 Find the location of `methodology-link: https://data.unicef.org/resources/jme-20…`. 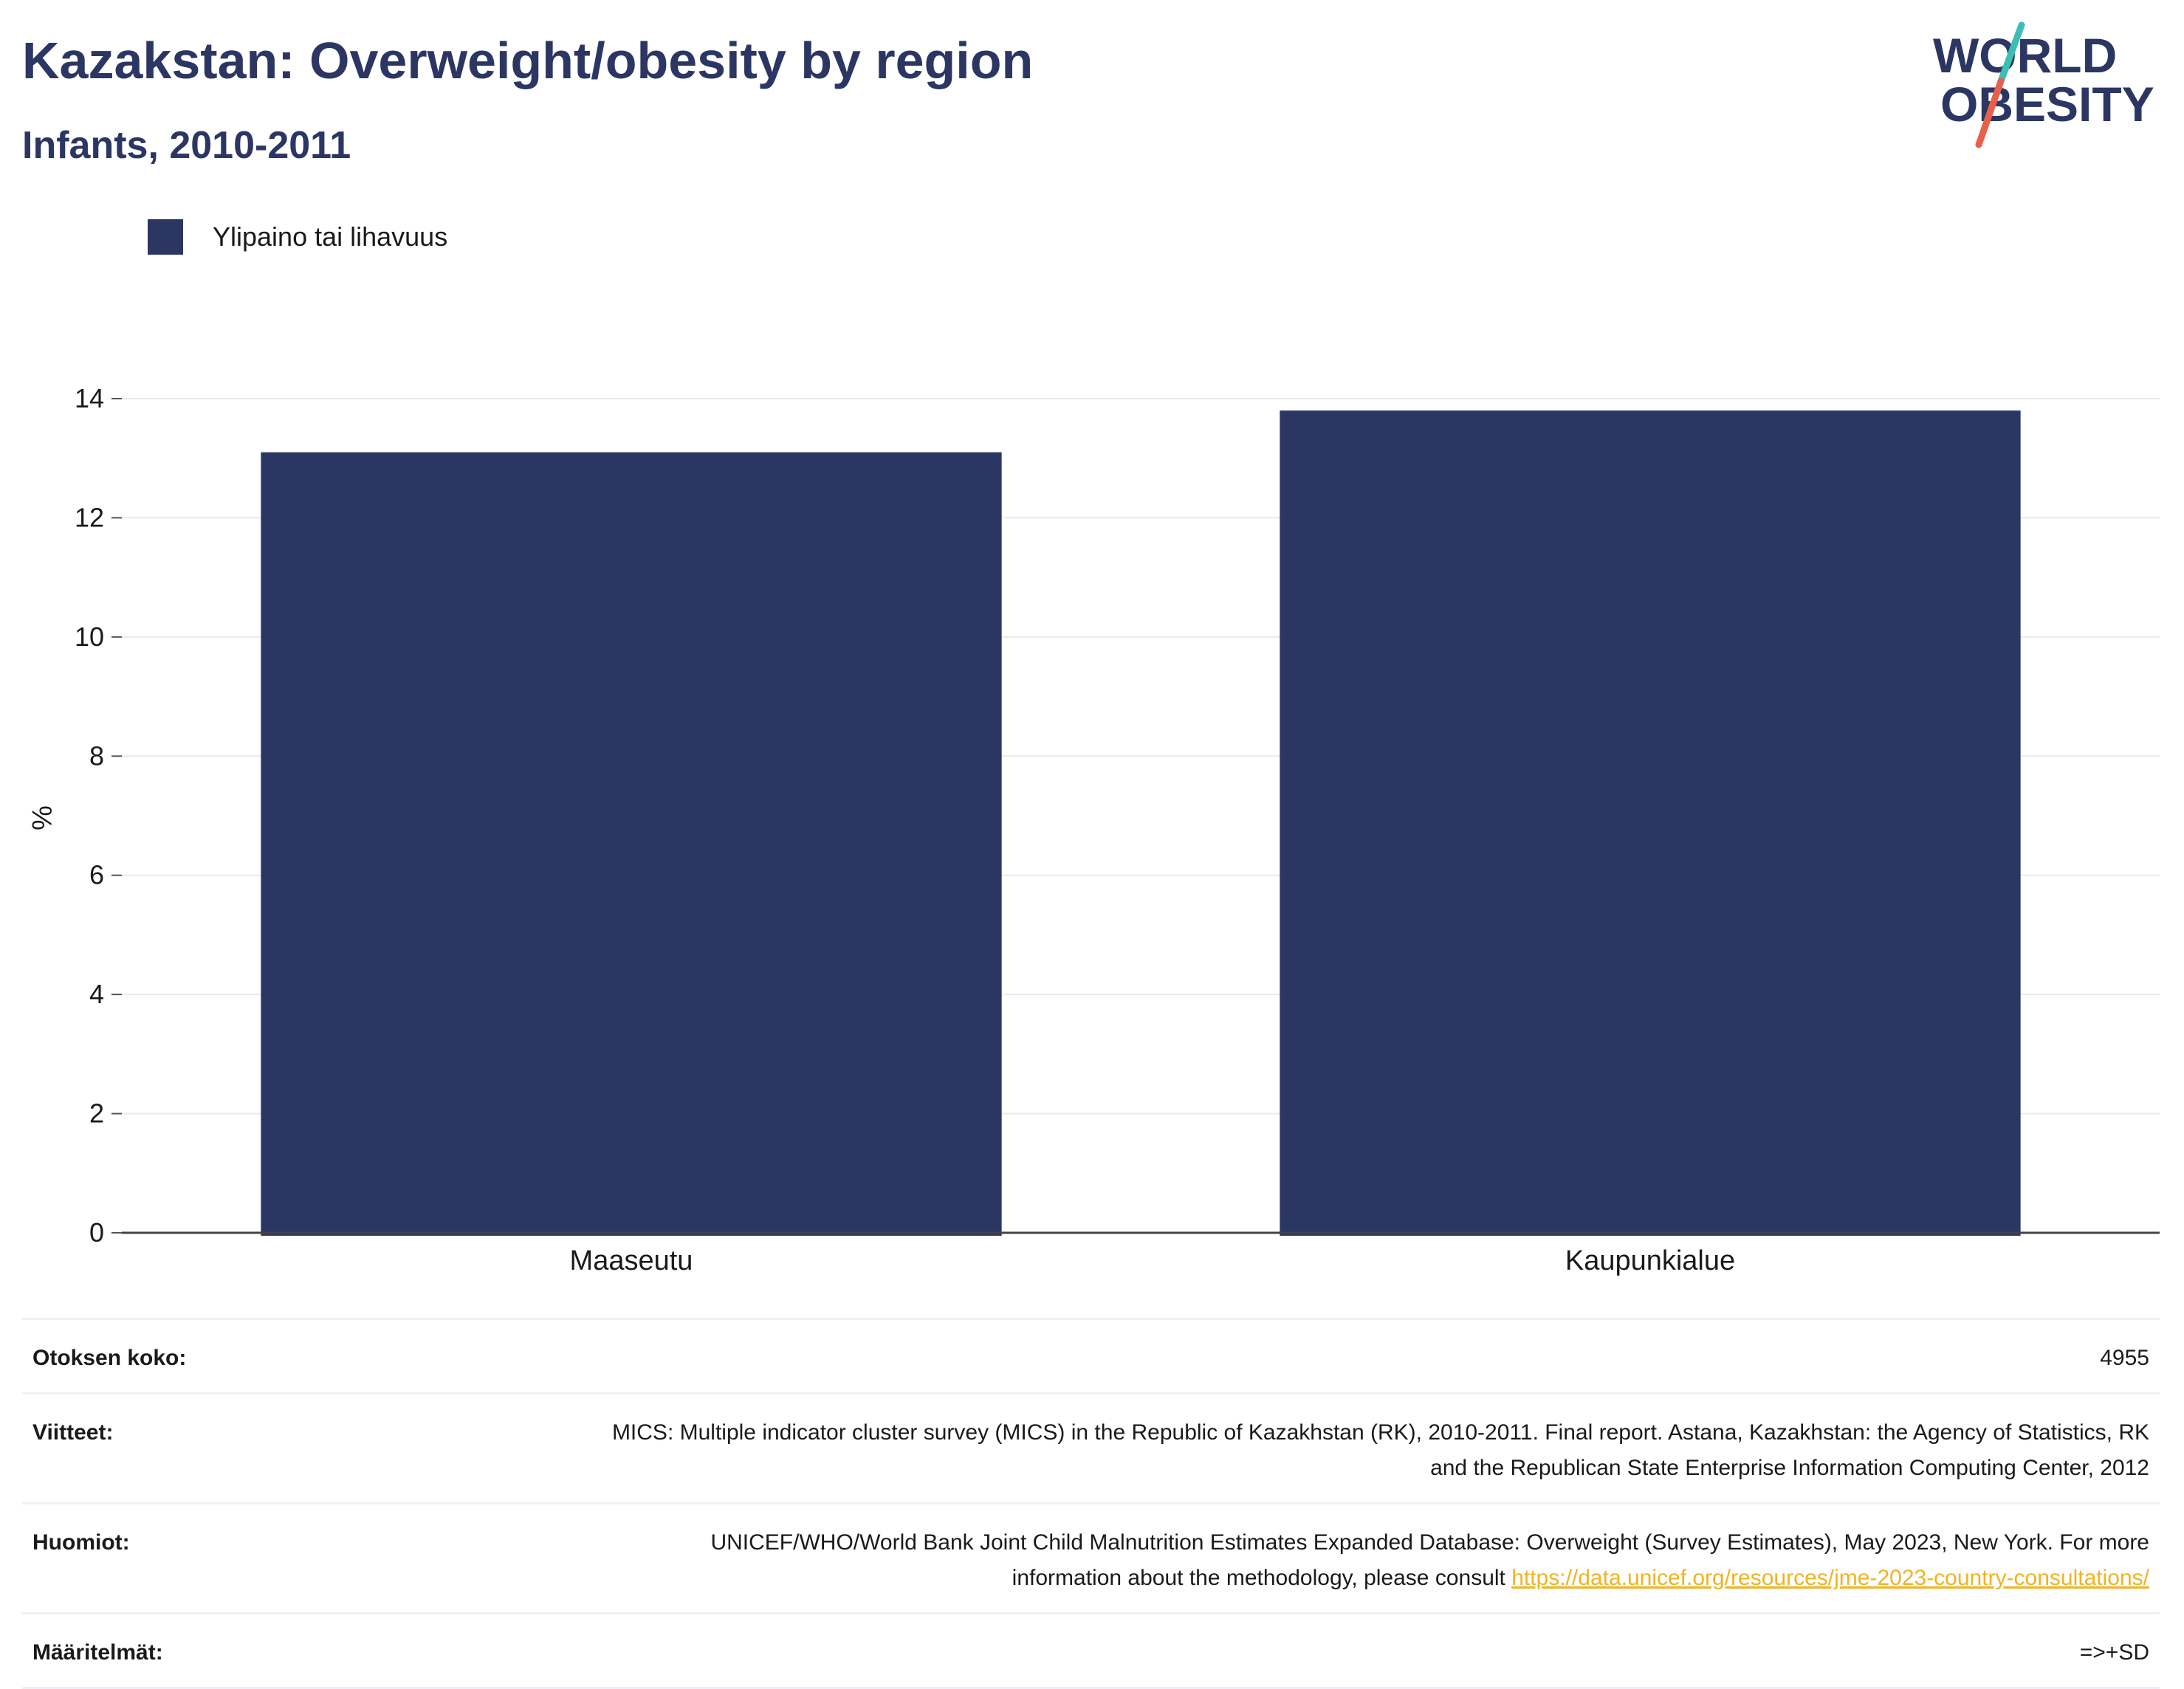

methodology-link: https://data.unicef.org/resources/jme-20… is located at coordinates (1830, 1578).